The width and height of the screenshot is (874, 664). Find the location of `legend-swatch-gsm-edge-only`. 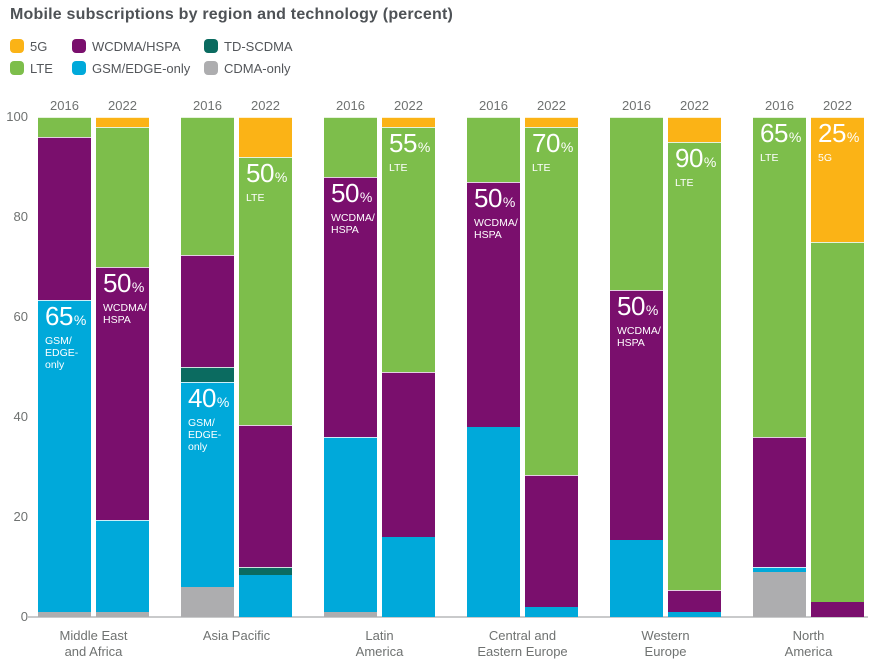

legend-swatch-gsm-edge-only is located at coordinates (79, 68).